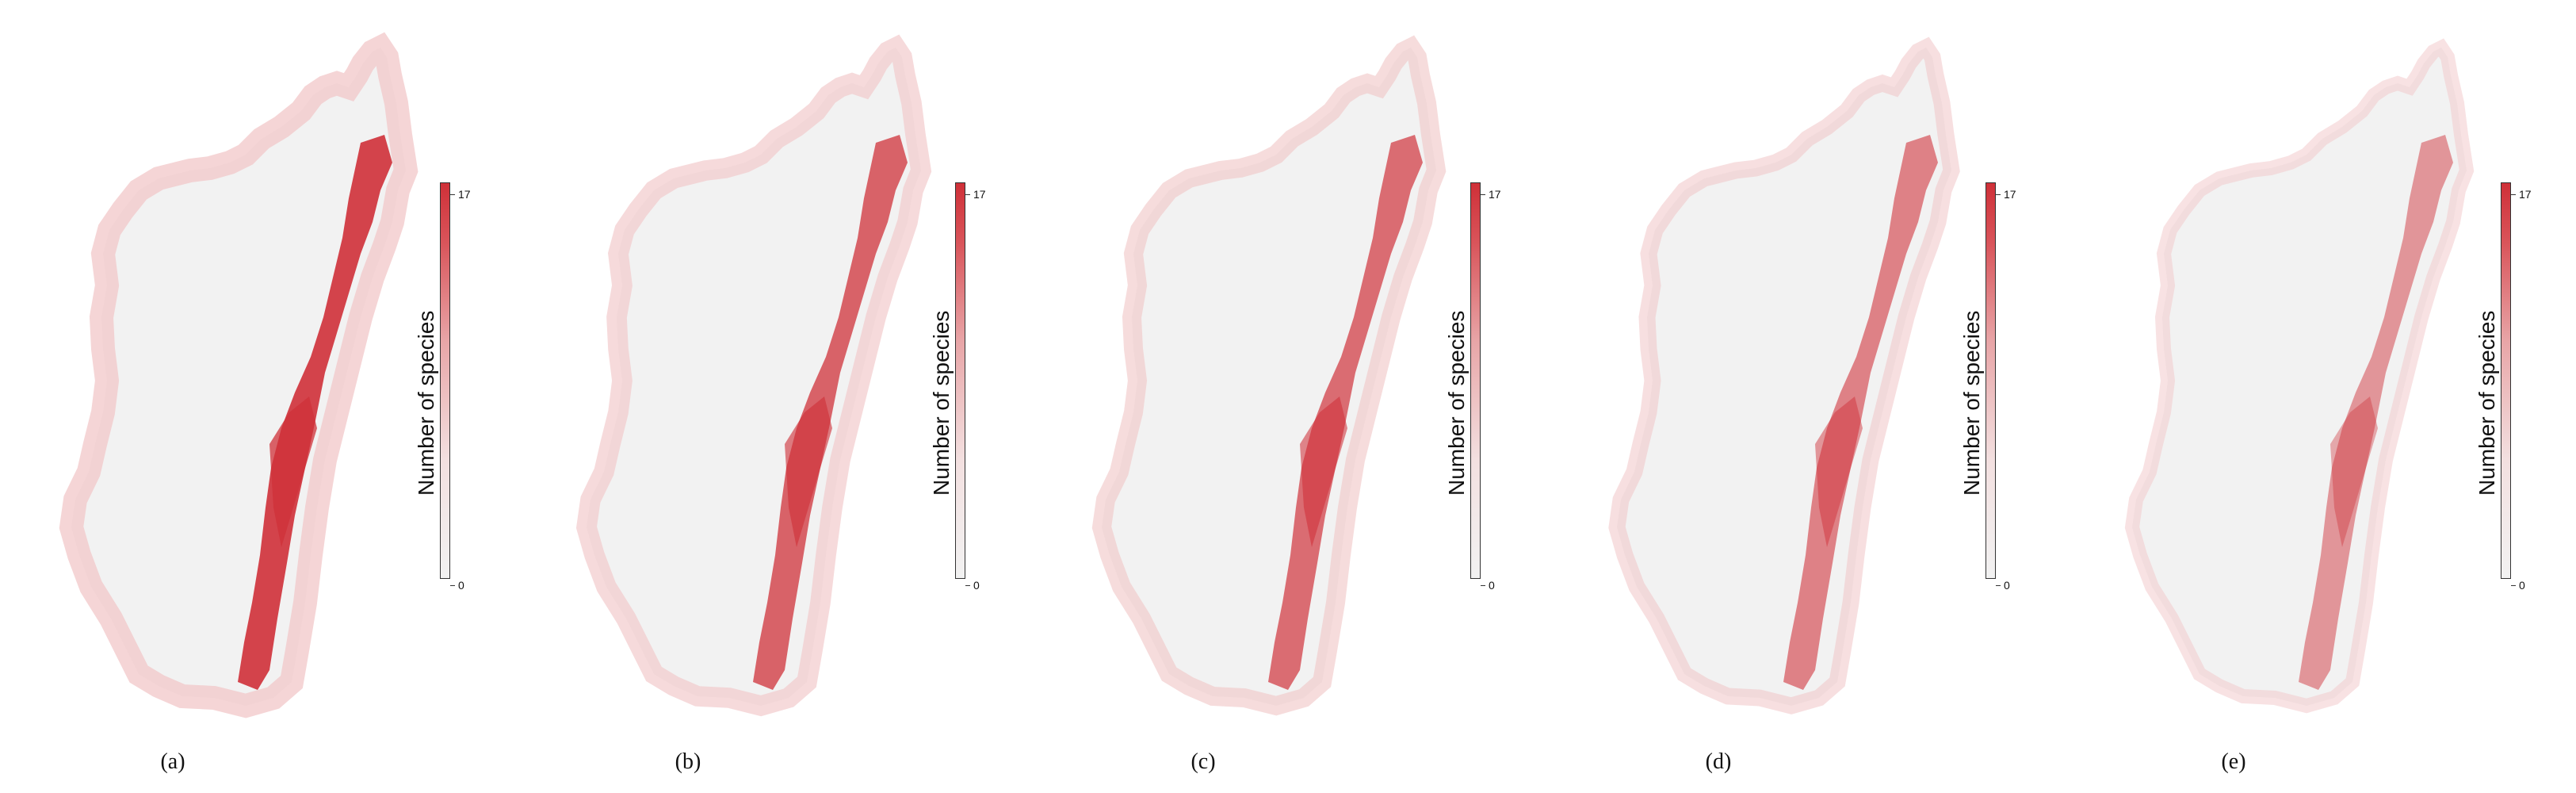 This screenshot has width=2576, height=793. What do you see at coordinates (1719, 762) in the screenshot?
I see `panel-label: (d)` at bounding box center [1719, 762].